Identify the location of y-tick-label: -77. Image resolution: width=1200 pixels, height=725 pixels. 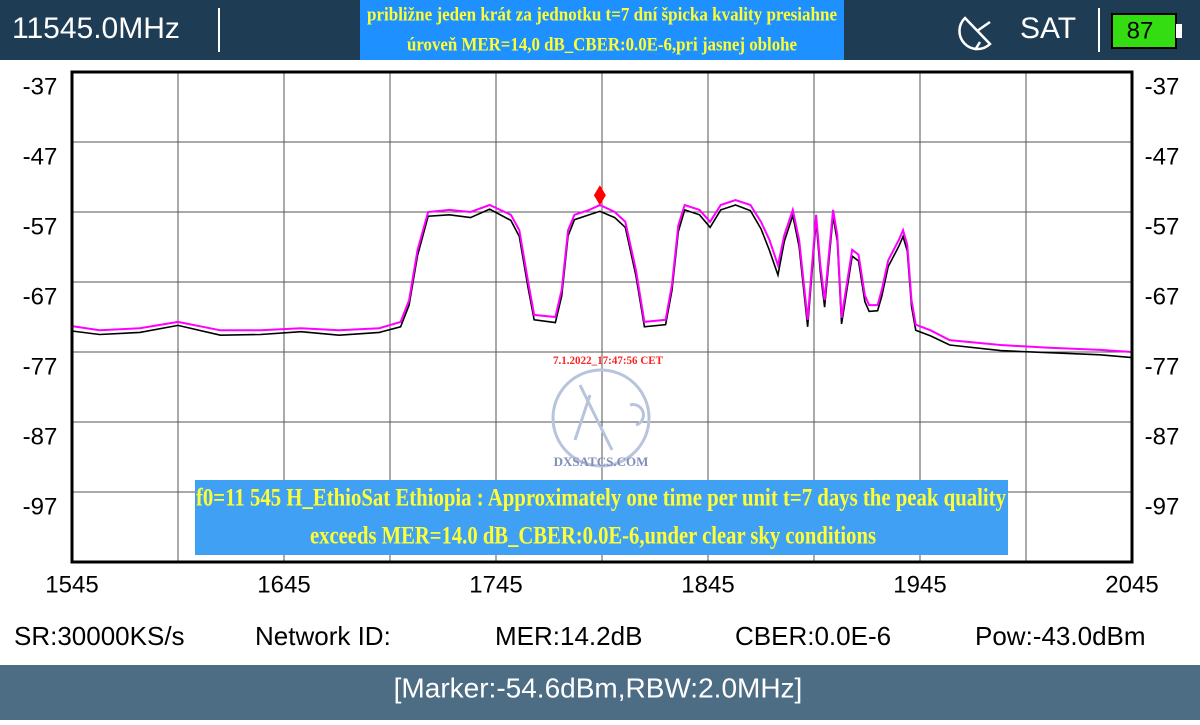
(40, 366).